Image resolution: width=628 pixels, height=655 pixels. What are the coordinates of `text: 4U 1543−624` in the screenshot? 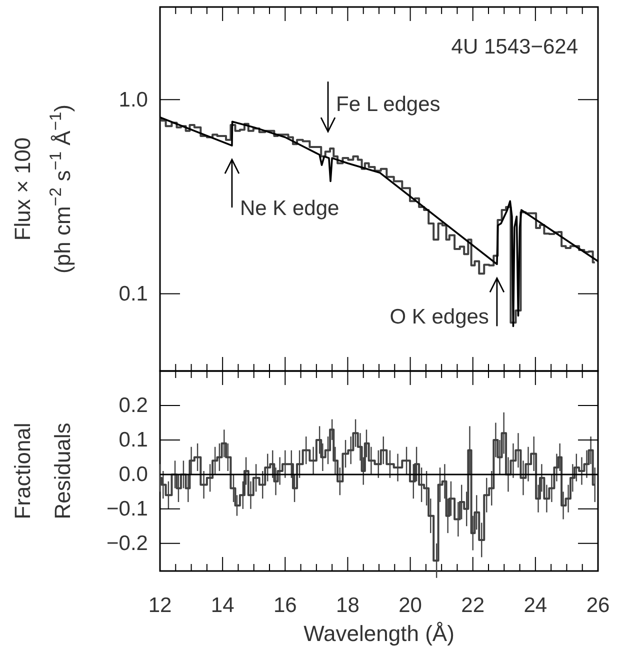 It's located at (514, 47).